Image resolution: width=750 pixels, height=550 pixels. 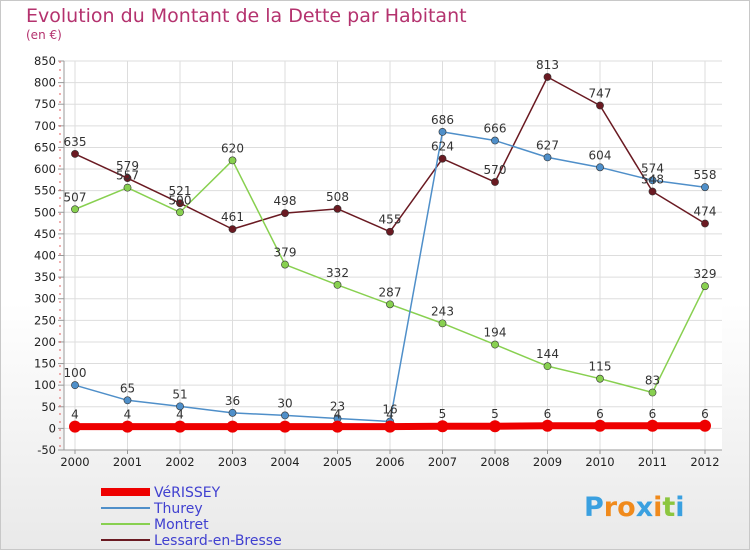 What do you see at coordinates (495, 129) in the screenshot?
I see `data-label: 666` at bounding box center [495, 129].